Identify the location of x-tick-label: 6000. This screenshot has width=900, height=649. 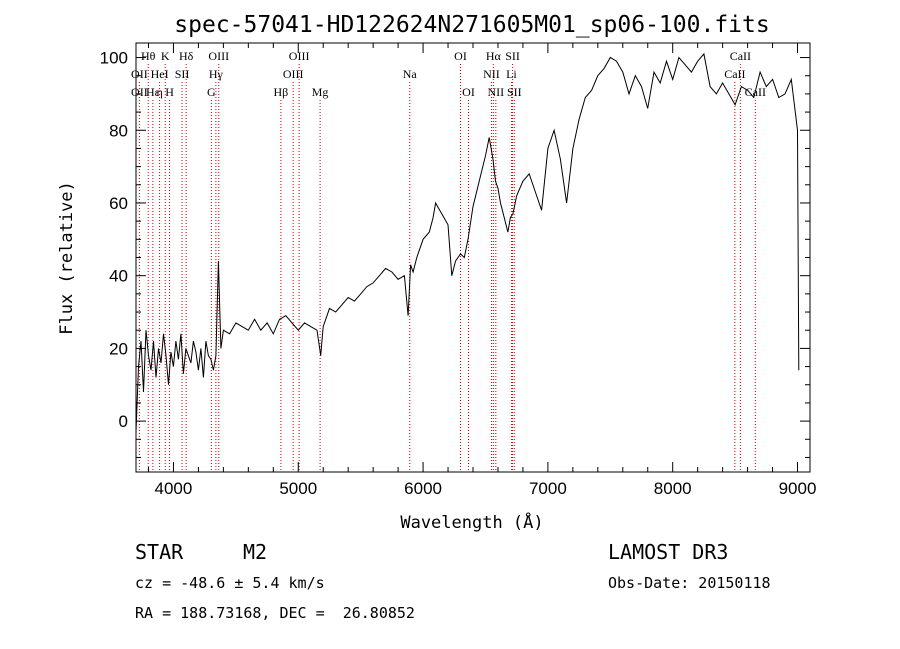
(423, 488).